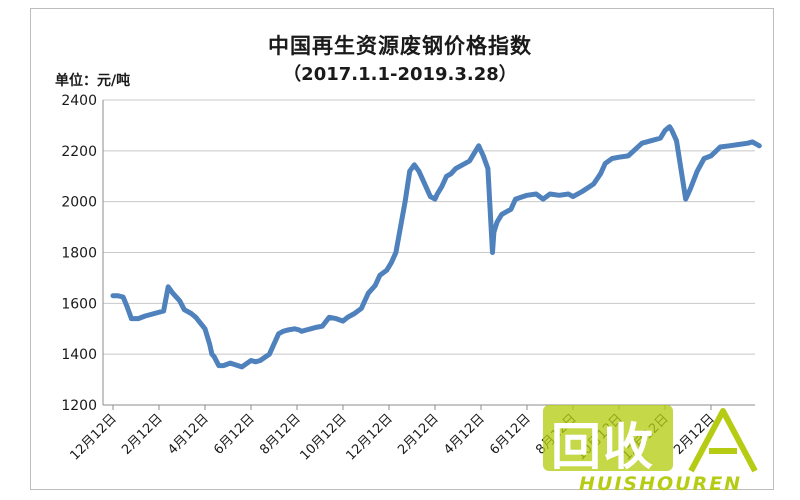 This screenshot has height=500, width=800. I want to click on chart-title: 中国再生资源废钢价格指数, so click(400, 46).